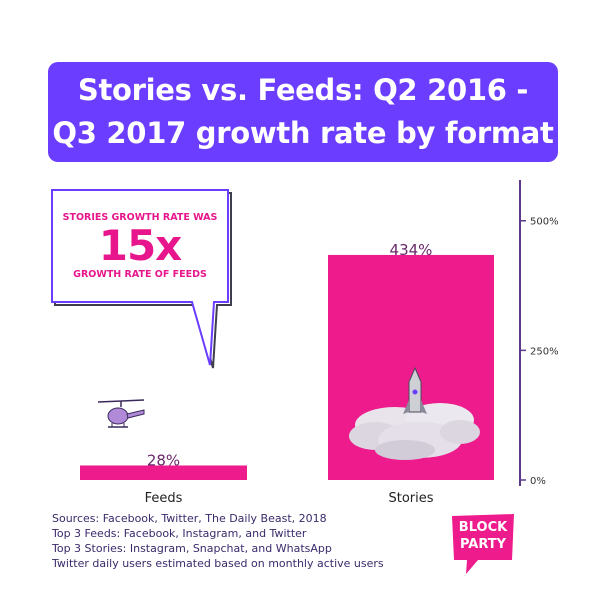 Image resolution: width=600 pixels, height=600 pixels. I want to click on callout-bottom-text: GROWTH RATE OF FEEDS, so click(140, 274).